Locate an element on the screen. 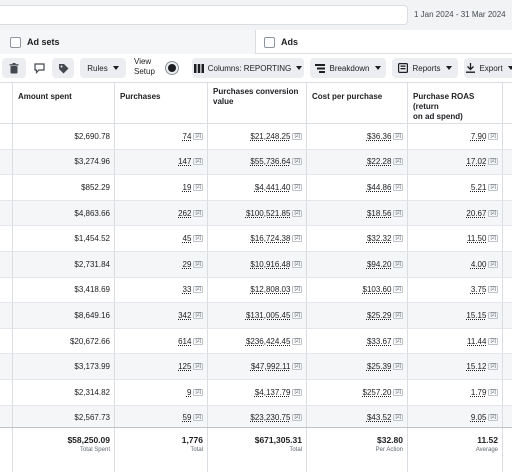  cell-value: $257.20 is located at coordinates (377, 392).